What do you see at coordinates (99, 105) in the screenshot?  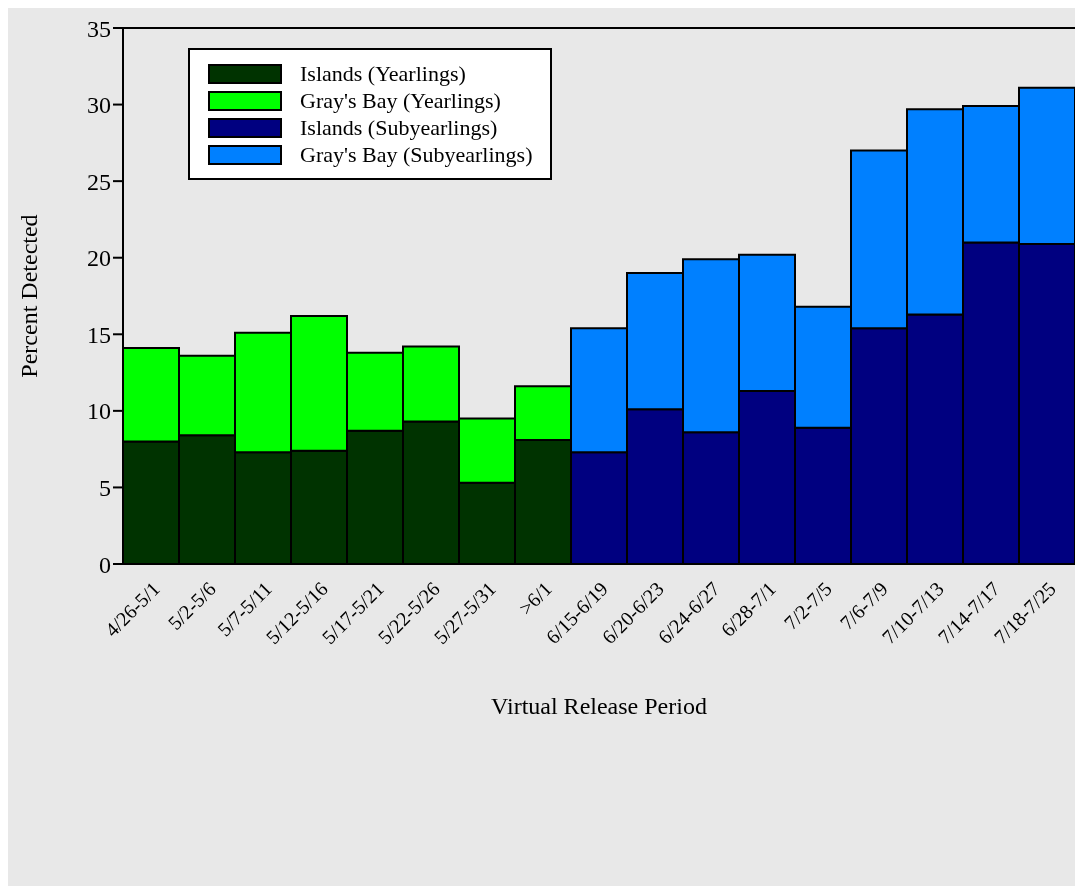 I see `y-tick-label: 30` at bounding box center [99, 105].